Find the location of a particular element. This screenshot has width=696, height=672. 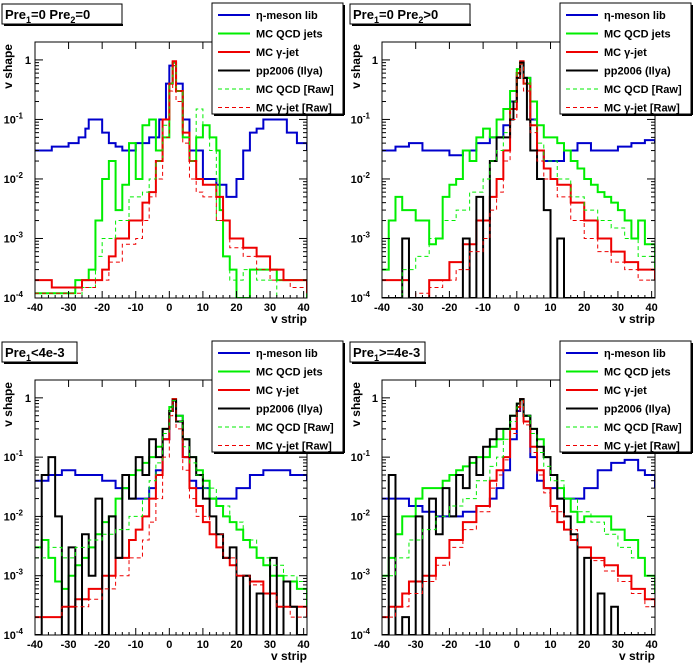

chart-title-box: Pre1=0 Pre2>0 is located at coordinates (410, 14).